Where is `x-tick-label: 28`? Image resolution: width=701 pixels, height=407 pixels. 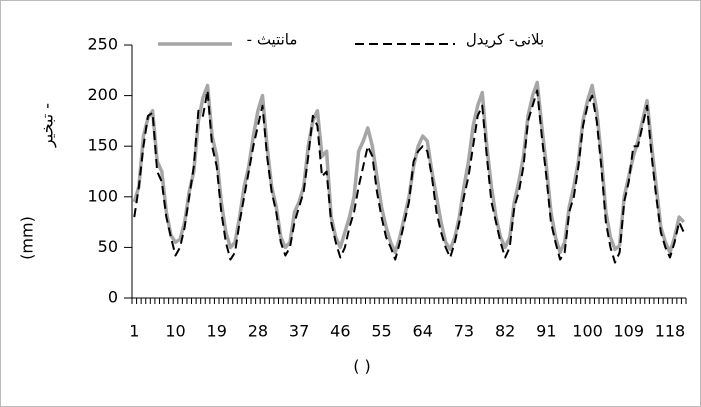 x-tick-label: 28 is located at coordinates (258, 331).